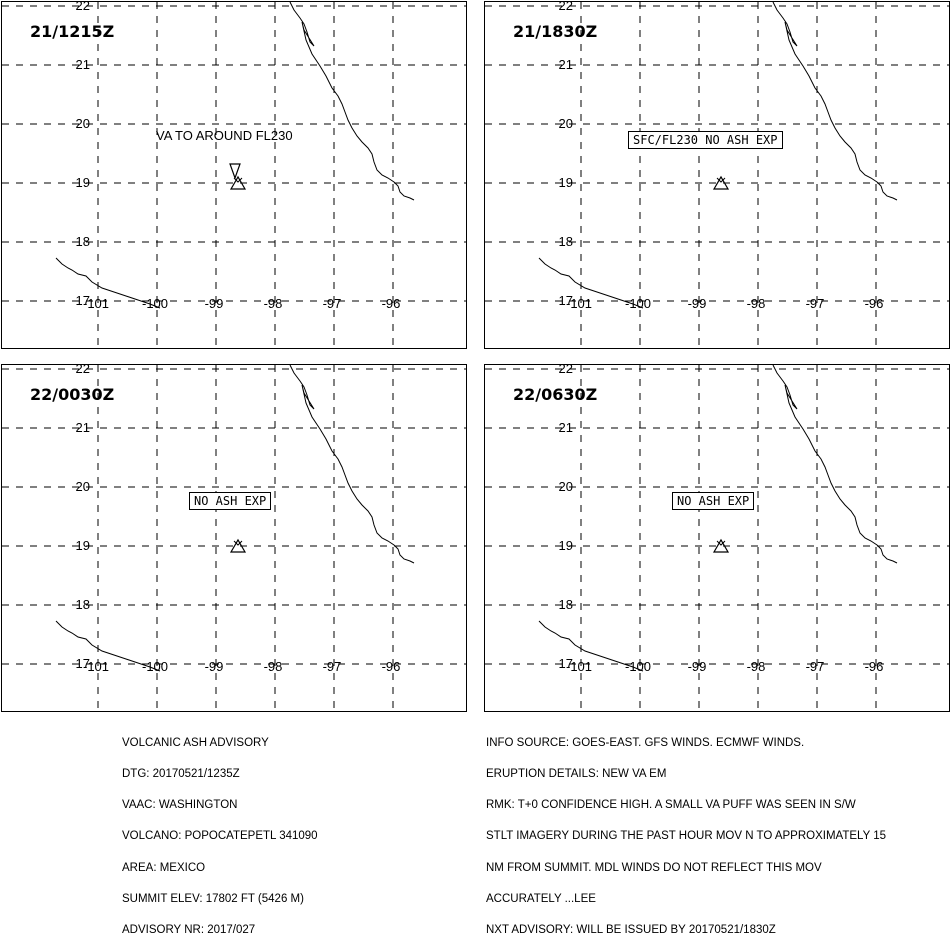 The height and width of the screenshot is (946, 950). Describe the element at coordinates (224, 135) in the screenshot. I see `ash-note: VA TO AROUND FL230` at that location.